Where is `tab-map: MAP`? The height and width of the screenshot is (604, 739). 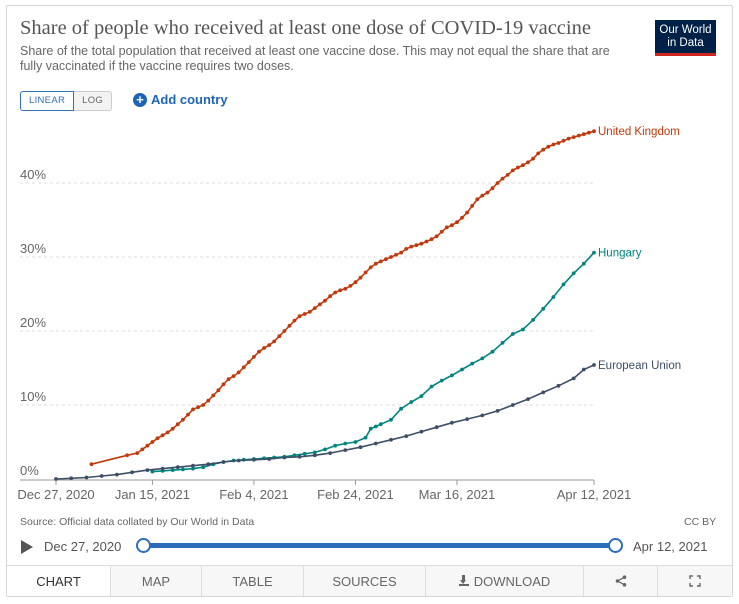
tab-map: MAP is located at coordinates (156, 581).